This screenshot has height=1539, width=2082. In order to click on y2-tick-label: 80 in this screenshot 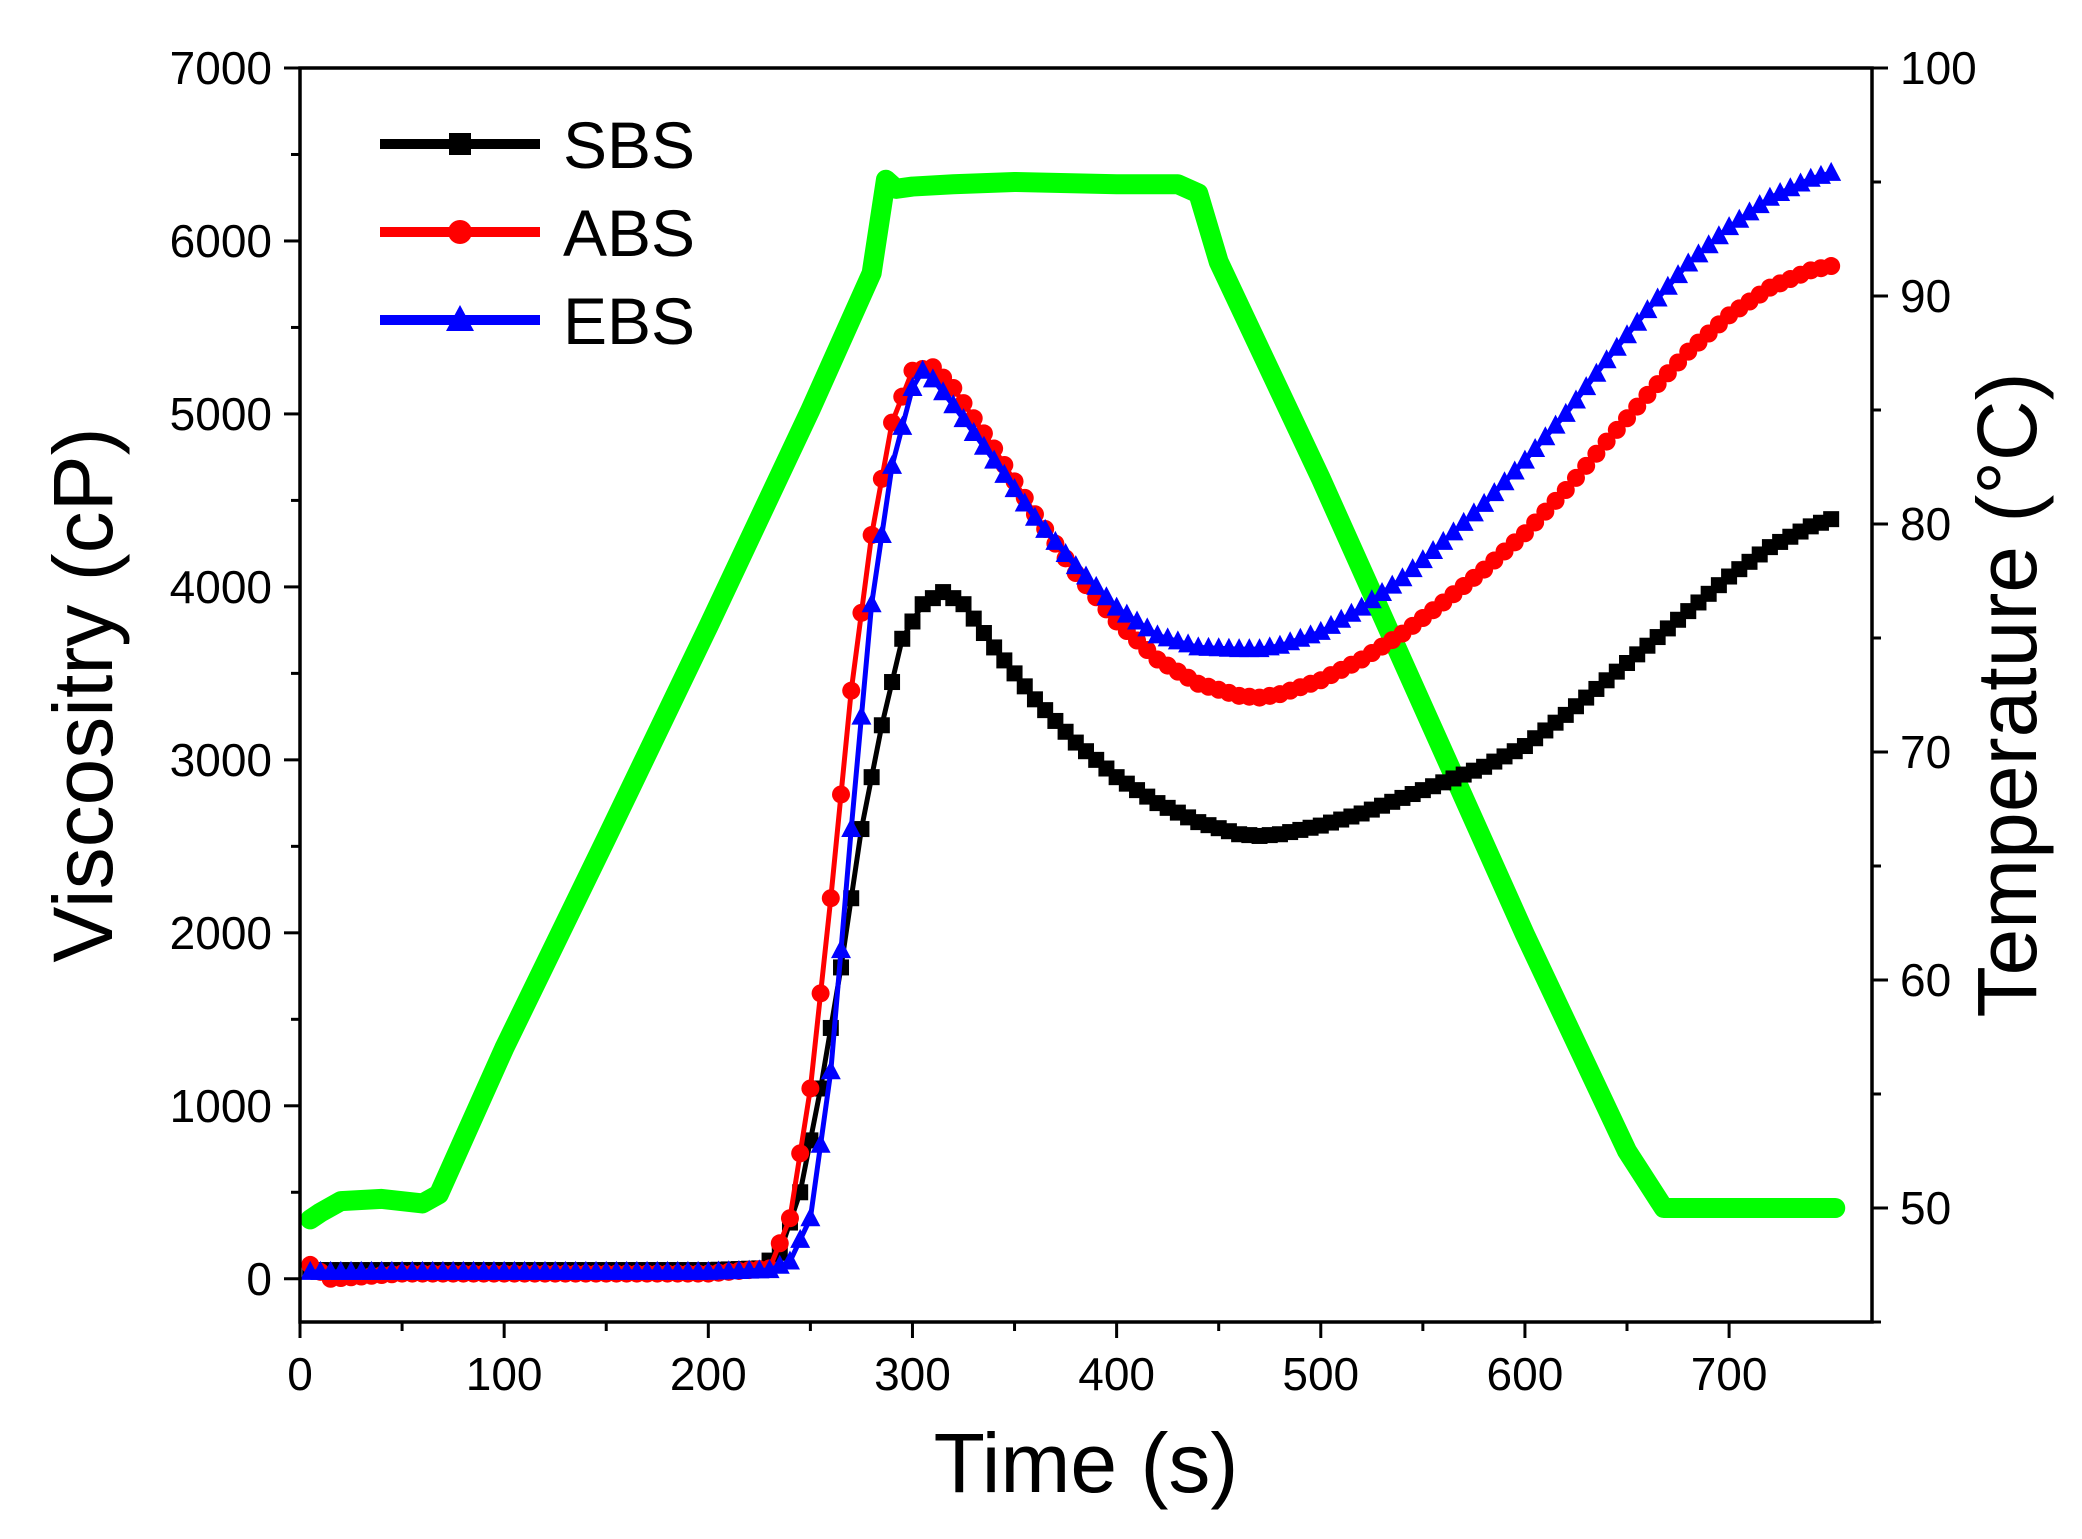, I will do `click(1925, 524)`.